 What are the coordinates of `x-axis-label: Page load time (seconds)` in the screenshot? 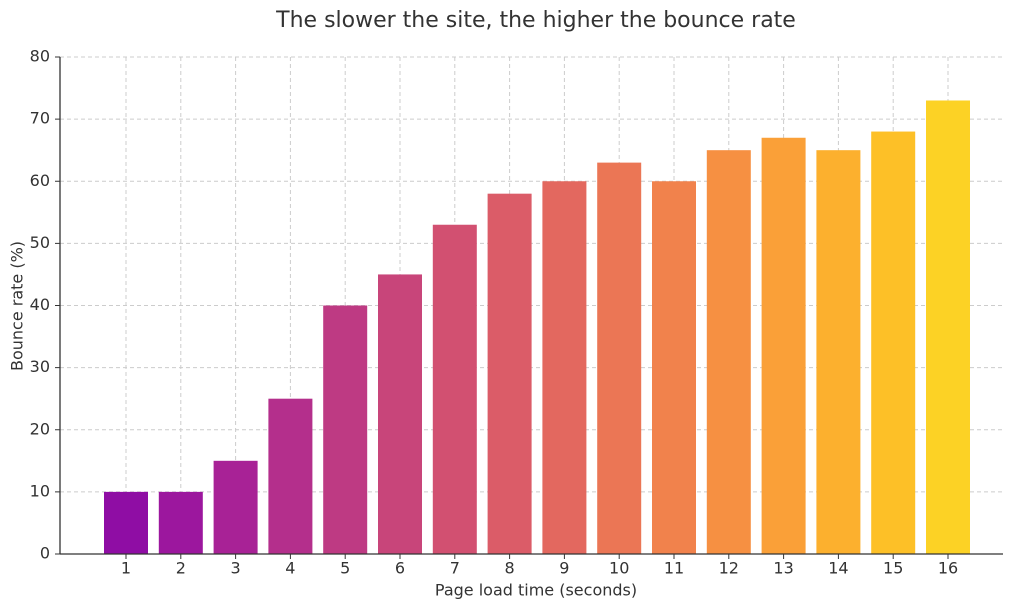 It's located at (536, 590).